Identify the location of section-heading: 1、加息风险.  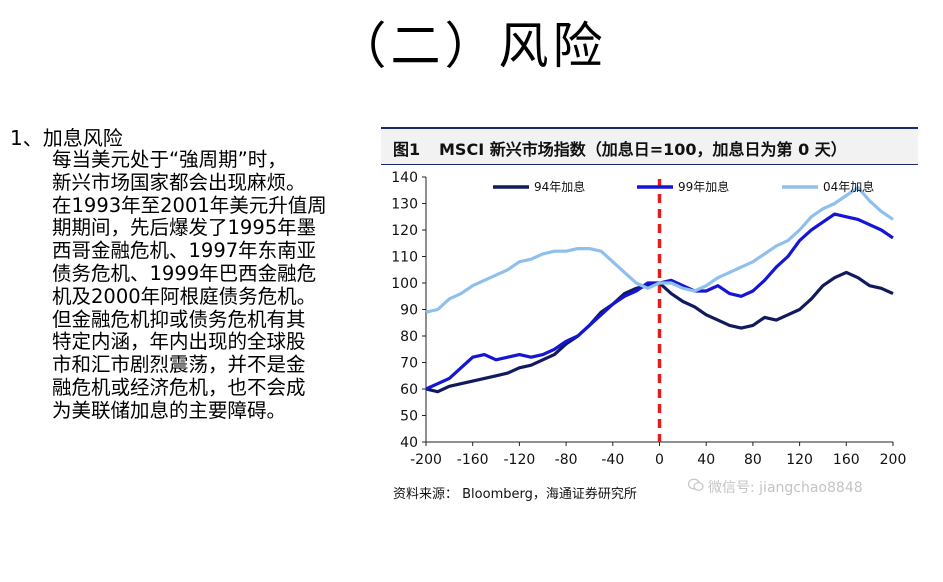
(66, 138).